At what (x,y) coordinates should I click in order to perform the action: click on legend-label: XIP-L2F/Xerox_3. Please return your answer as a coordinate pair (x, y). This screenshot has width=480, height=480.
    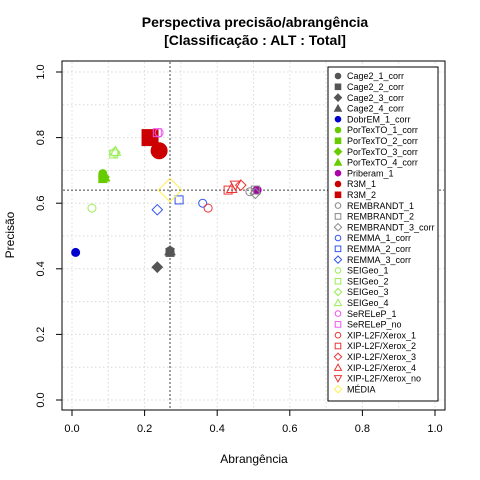
    Looking at the image, I should click on (381, 357).